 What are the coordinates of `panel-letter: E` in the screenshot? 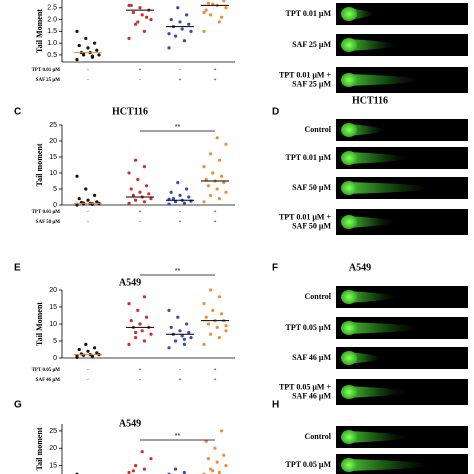 It's located at (17, 268).